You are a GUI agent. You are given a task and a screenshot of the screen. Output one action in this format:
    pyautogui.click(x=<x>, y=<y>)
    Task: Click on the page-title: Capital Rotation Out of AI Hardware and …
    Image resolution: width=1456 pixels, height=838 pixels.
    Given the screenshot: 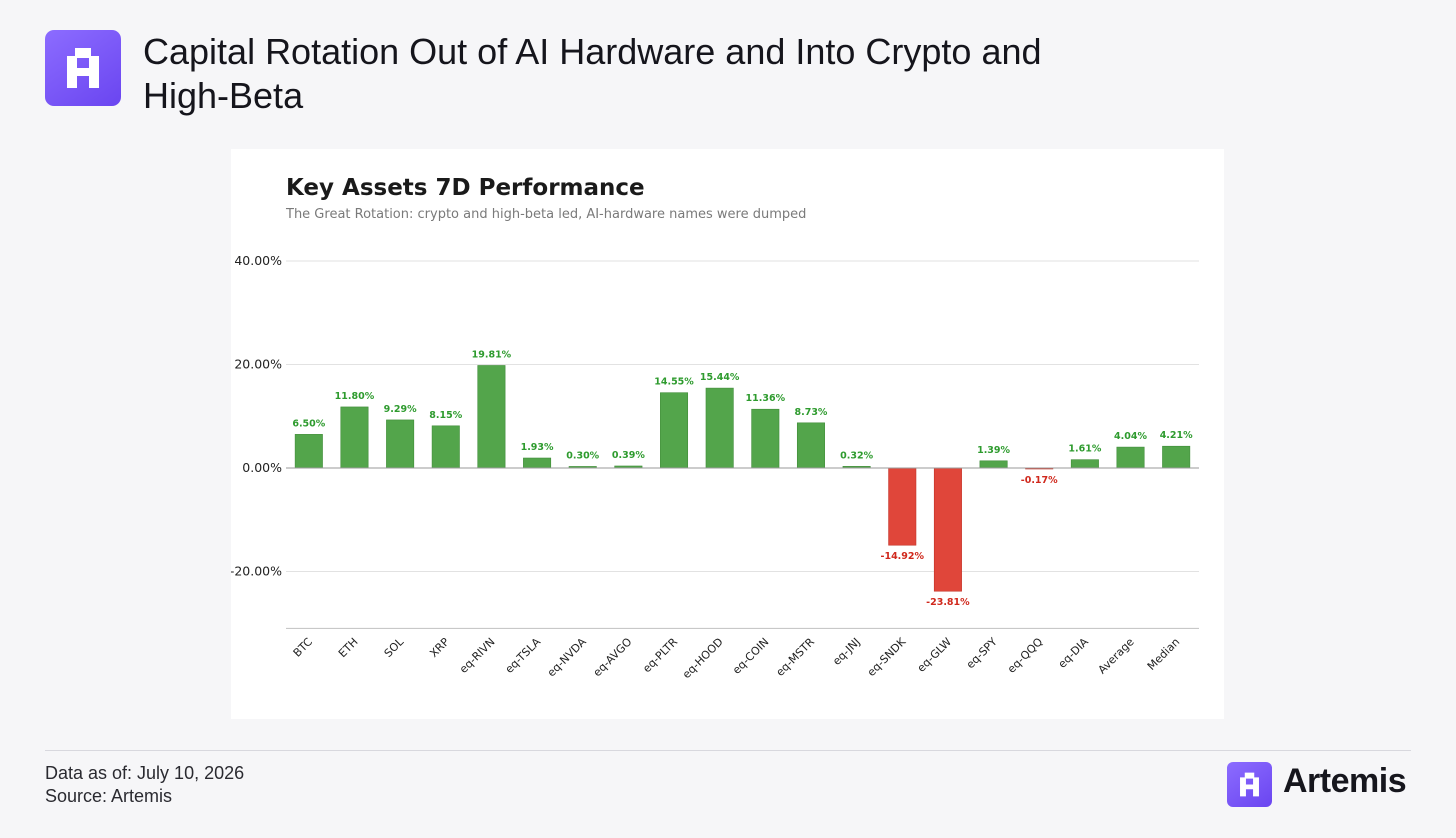 What is the action you would take?
    pyautogui.click(x=592, y=73)
    